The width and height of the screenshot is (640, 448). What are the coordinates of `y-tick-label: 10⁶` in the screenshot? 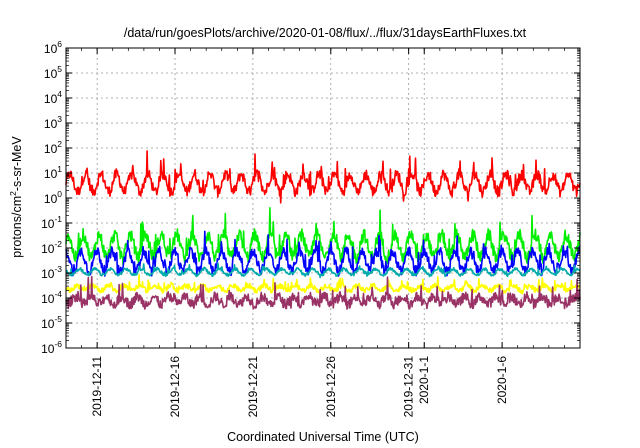 It's located at (53, 47).